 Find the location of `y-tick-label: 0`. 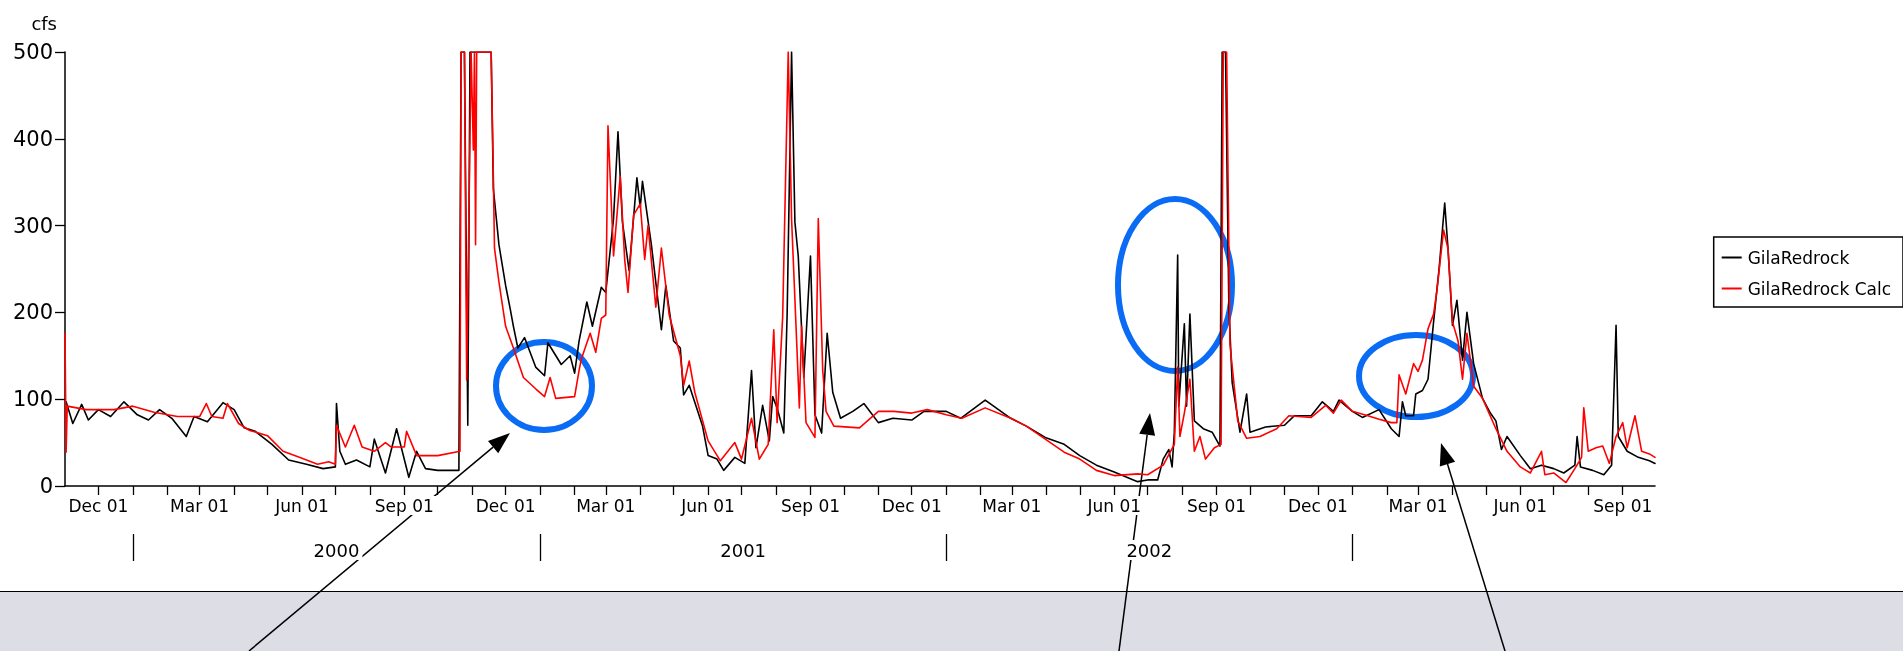

y-tick-label: 0 is located at coordinates (46, 486).